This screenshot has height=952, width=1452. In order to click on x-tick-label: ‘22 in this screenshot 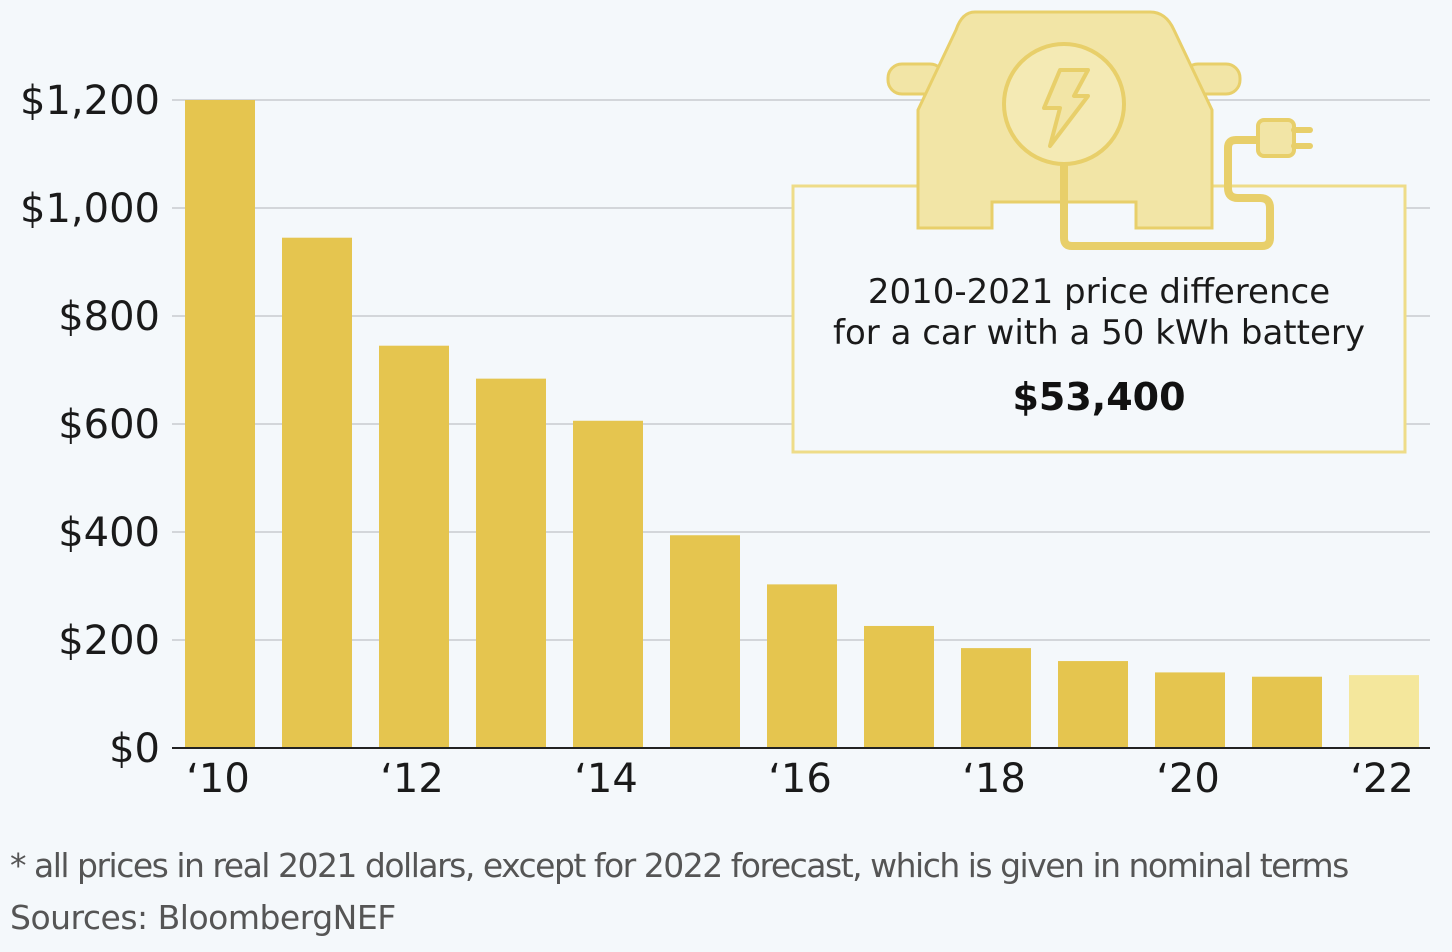, I will do `click(1382, 779)`.